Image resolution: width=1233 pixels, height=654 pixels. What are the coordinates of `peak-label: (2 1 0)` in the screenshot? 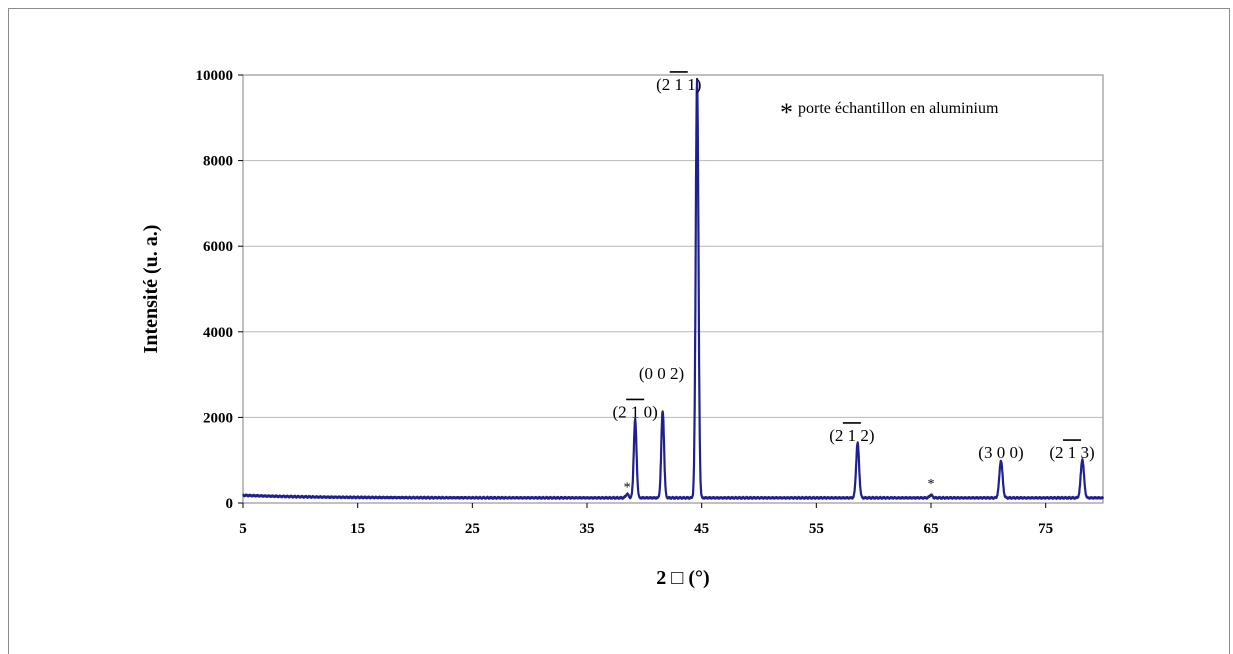 It's located at (634, 411).